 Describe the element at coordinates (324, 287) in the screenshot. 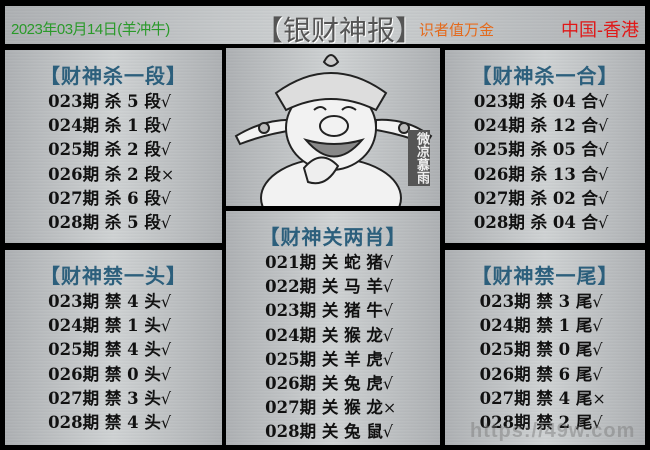

I see `prediction-text: 022期 关 马 羊` at that location.